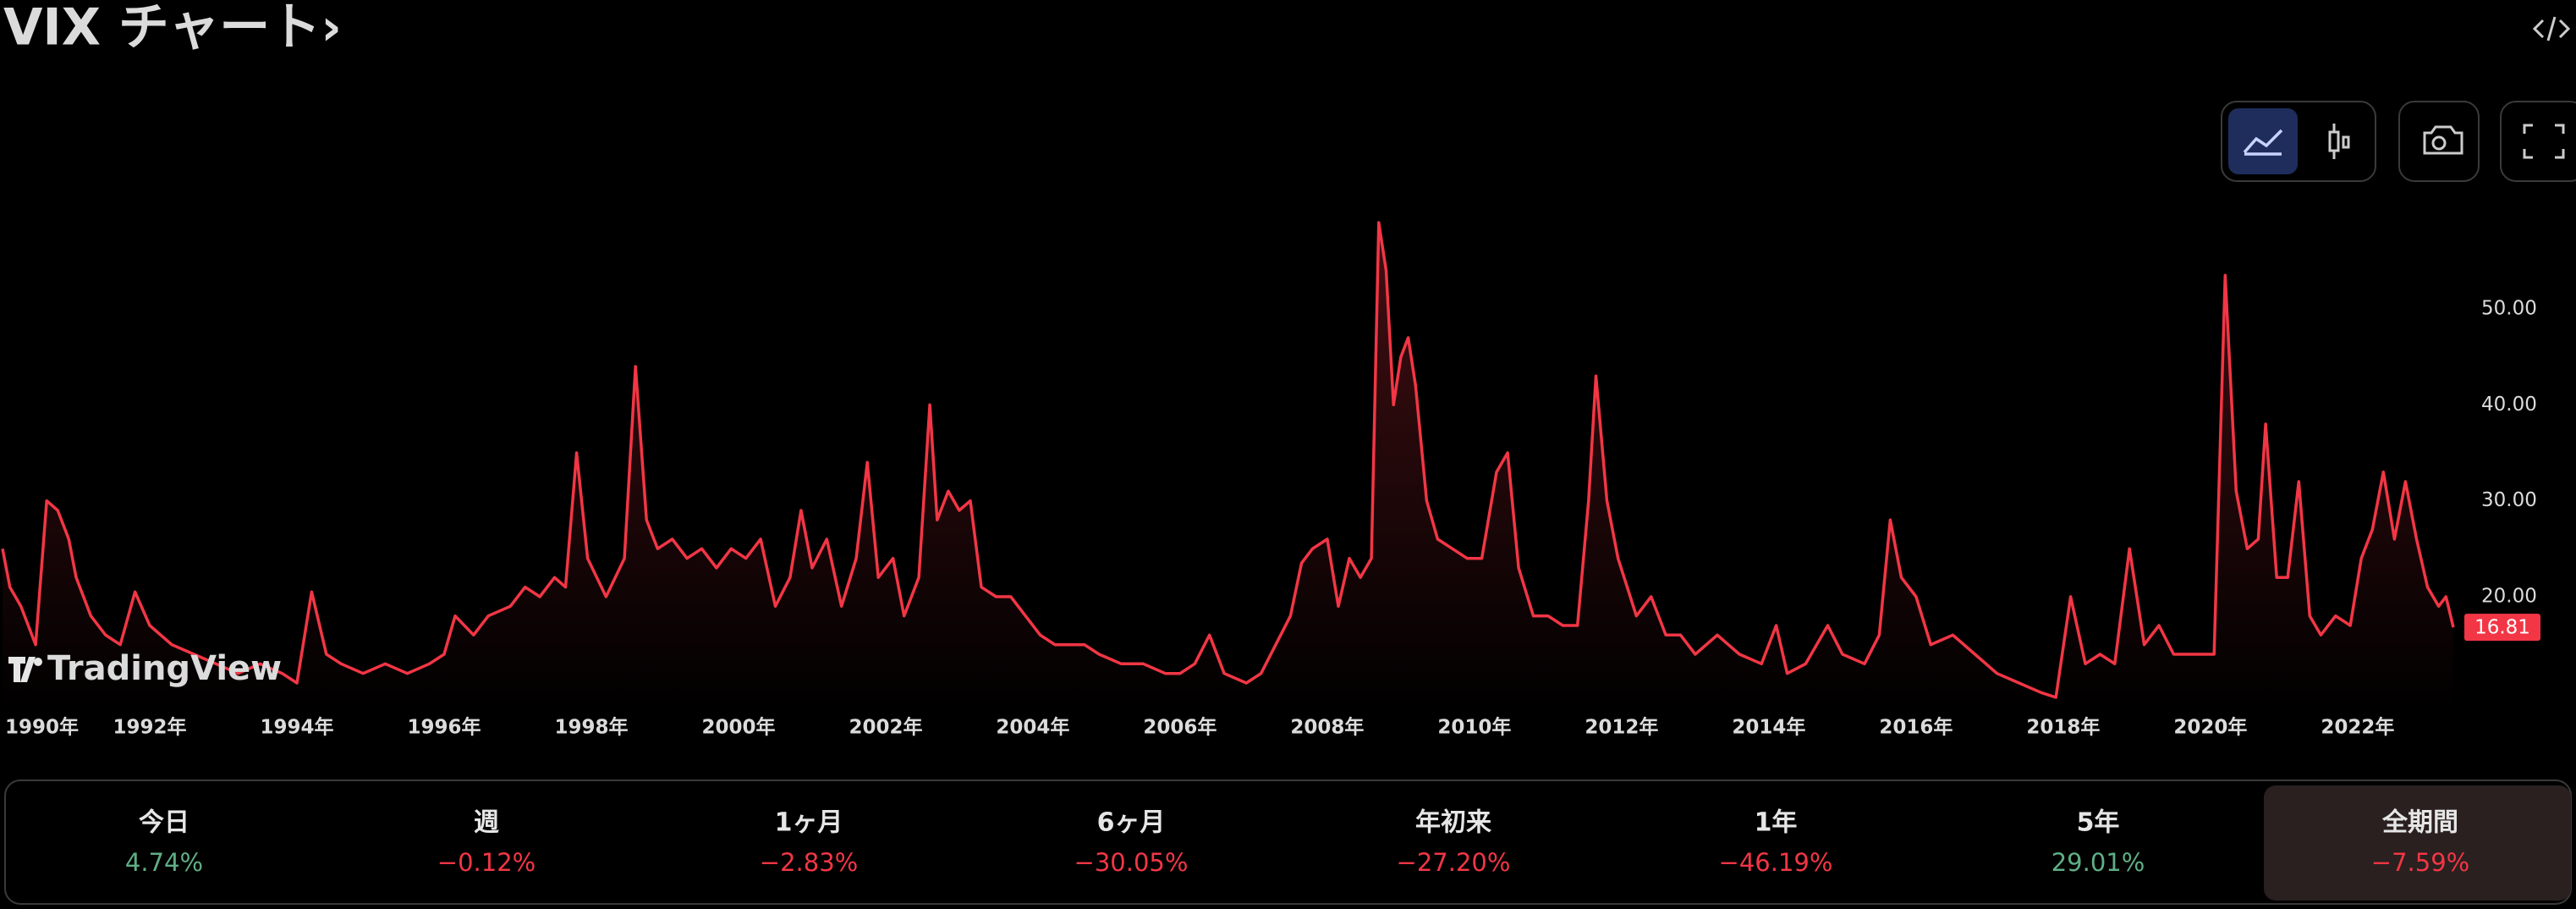 Image resolution: width=2576 pixels, height=909 pixels. I want to click on performance-cell: 今日 4.74%, so click(164, 843).